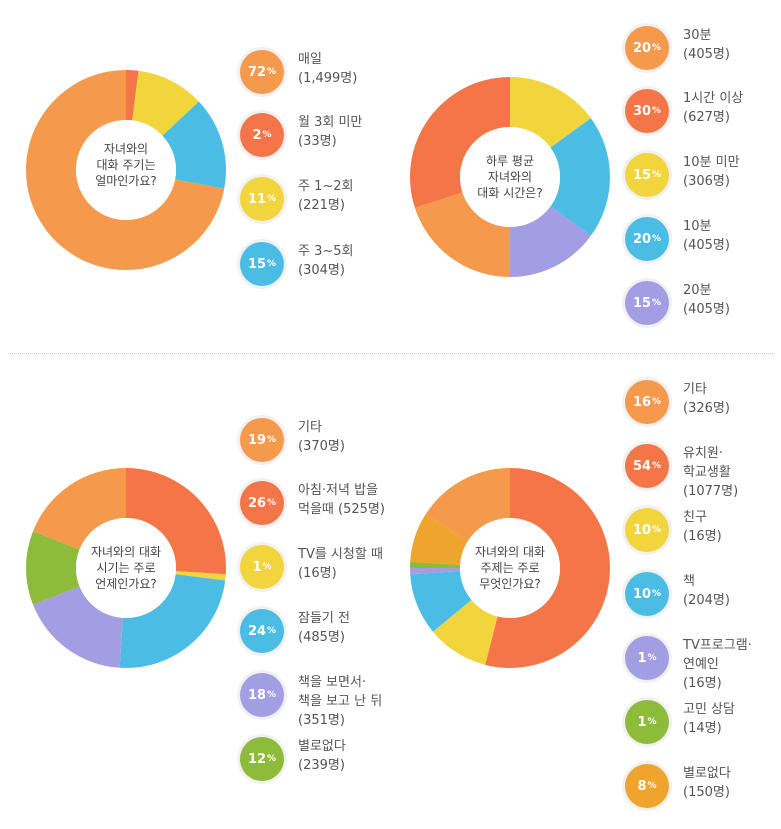 Image resolution: width=781 pixels, height=829 pixels. What do you see at coordinates (257, 631) in the screenshot?
I see `percent-value: 24` at bounding box center [257, 631].